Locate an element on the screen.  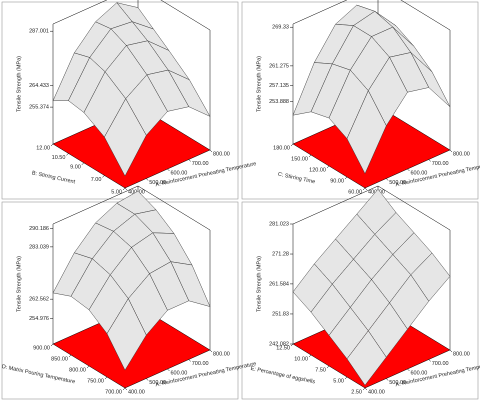
y-tick-label: 12.50 is located at coordinates (283, 348).